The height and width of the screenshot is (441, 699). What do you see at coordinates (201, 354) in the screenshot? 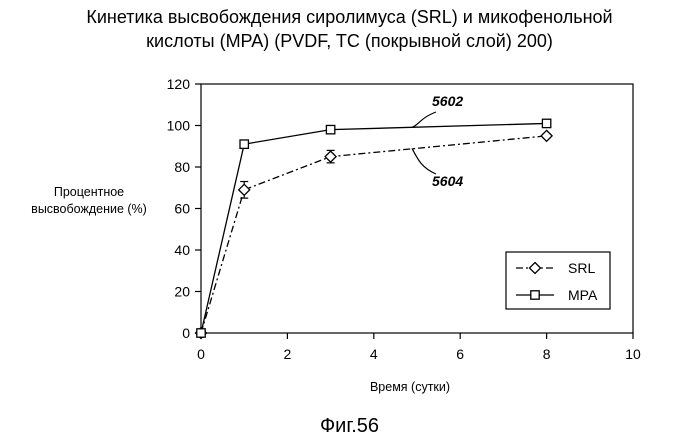
I see `x-tick-label: 0` at bounding box center [201, 354].